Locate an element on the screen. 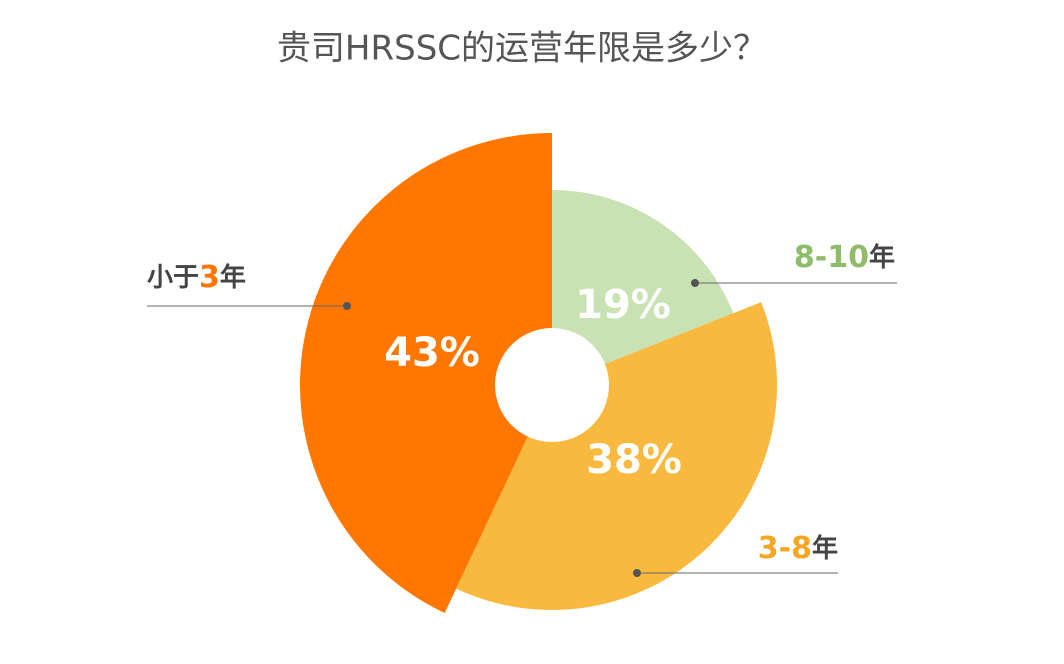 The image size is (1064, 664). donut-hole is located at coordinates (552, 385).